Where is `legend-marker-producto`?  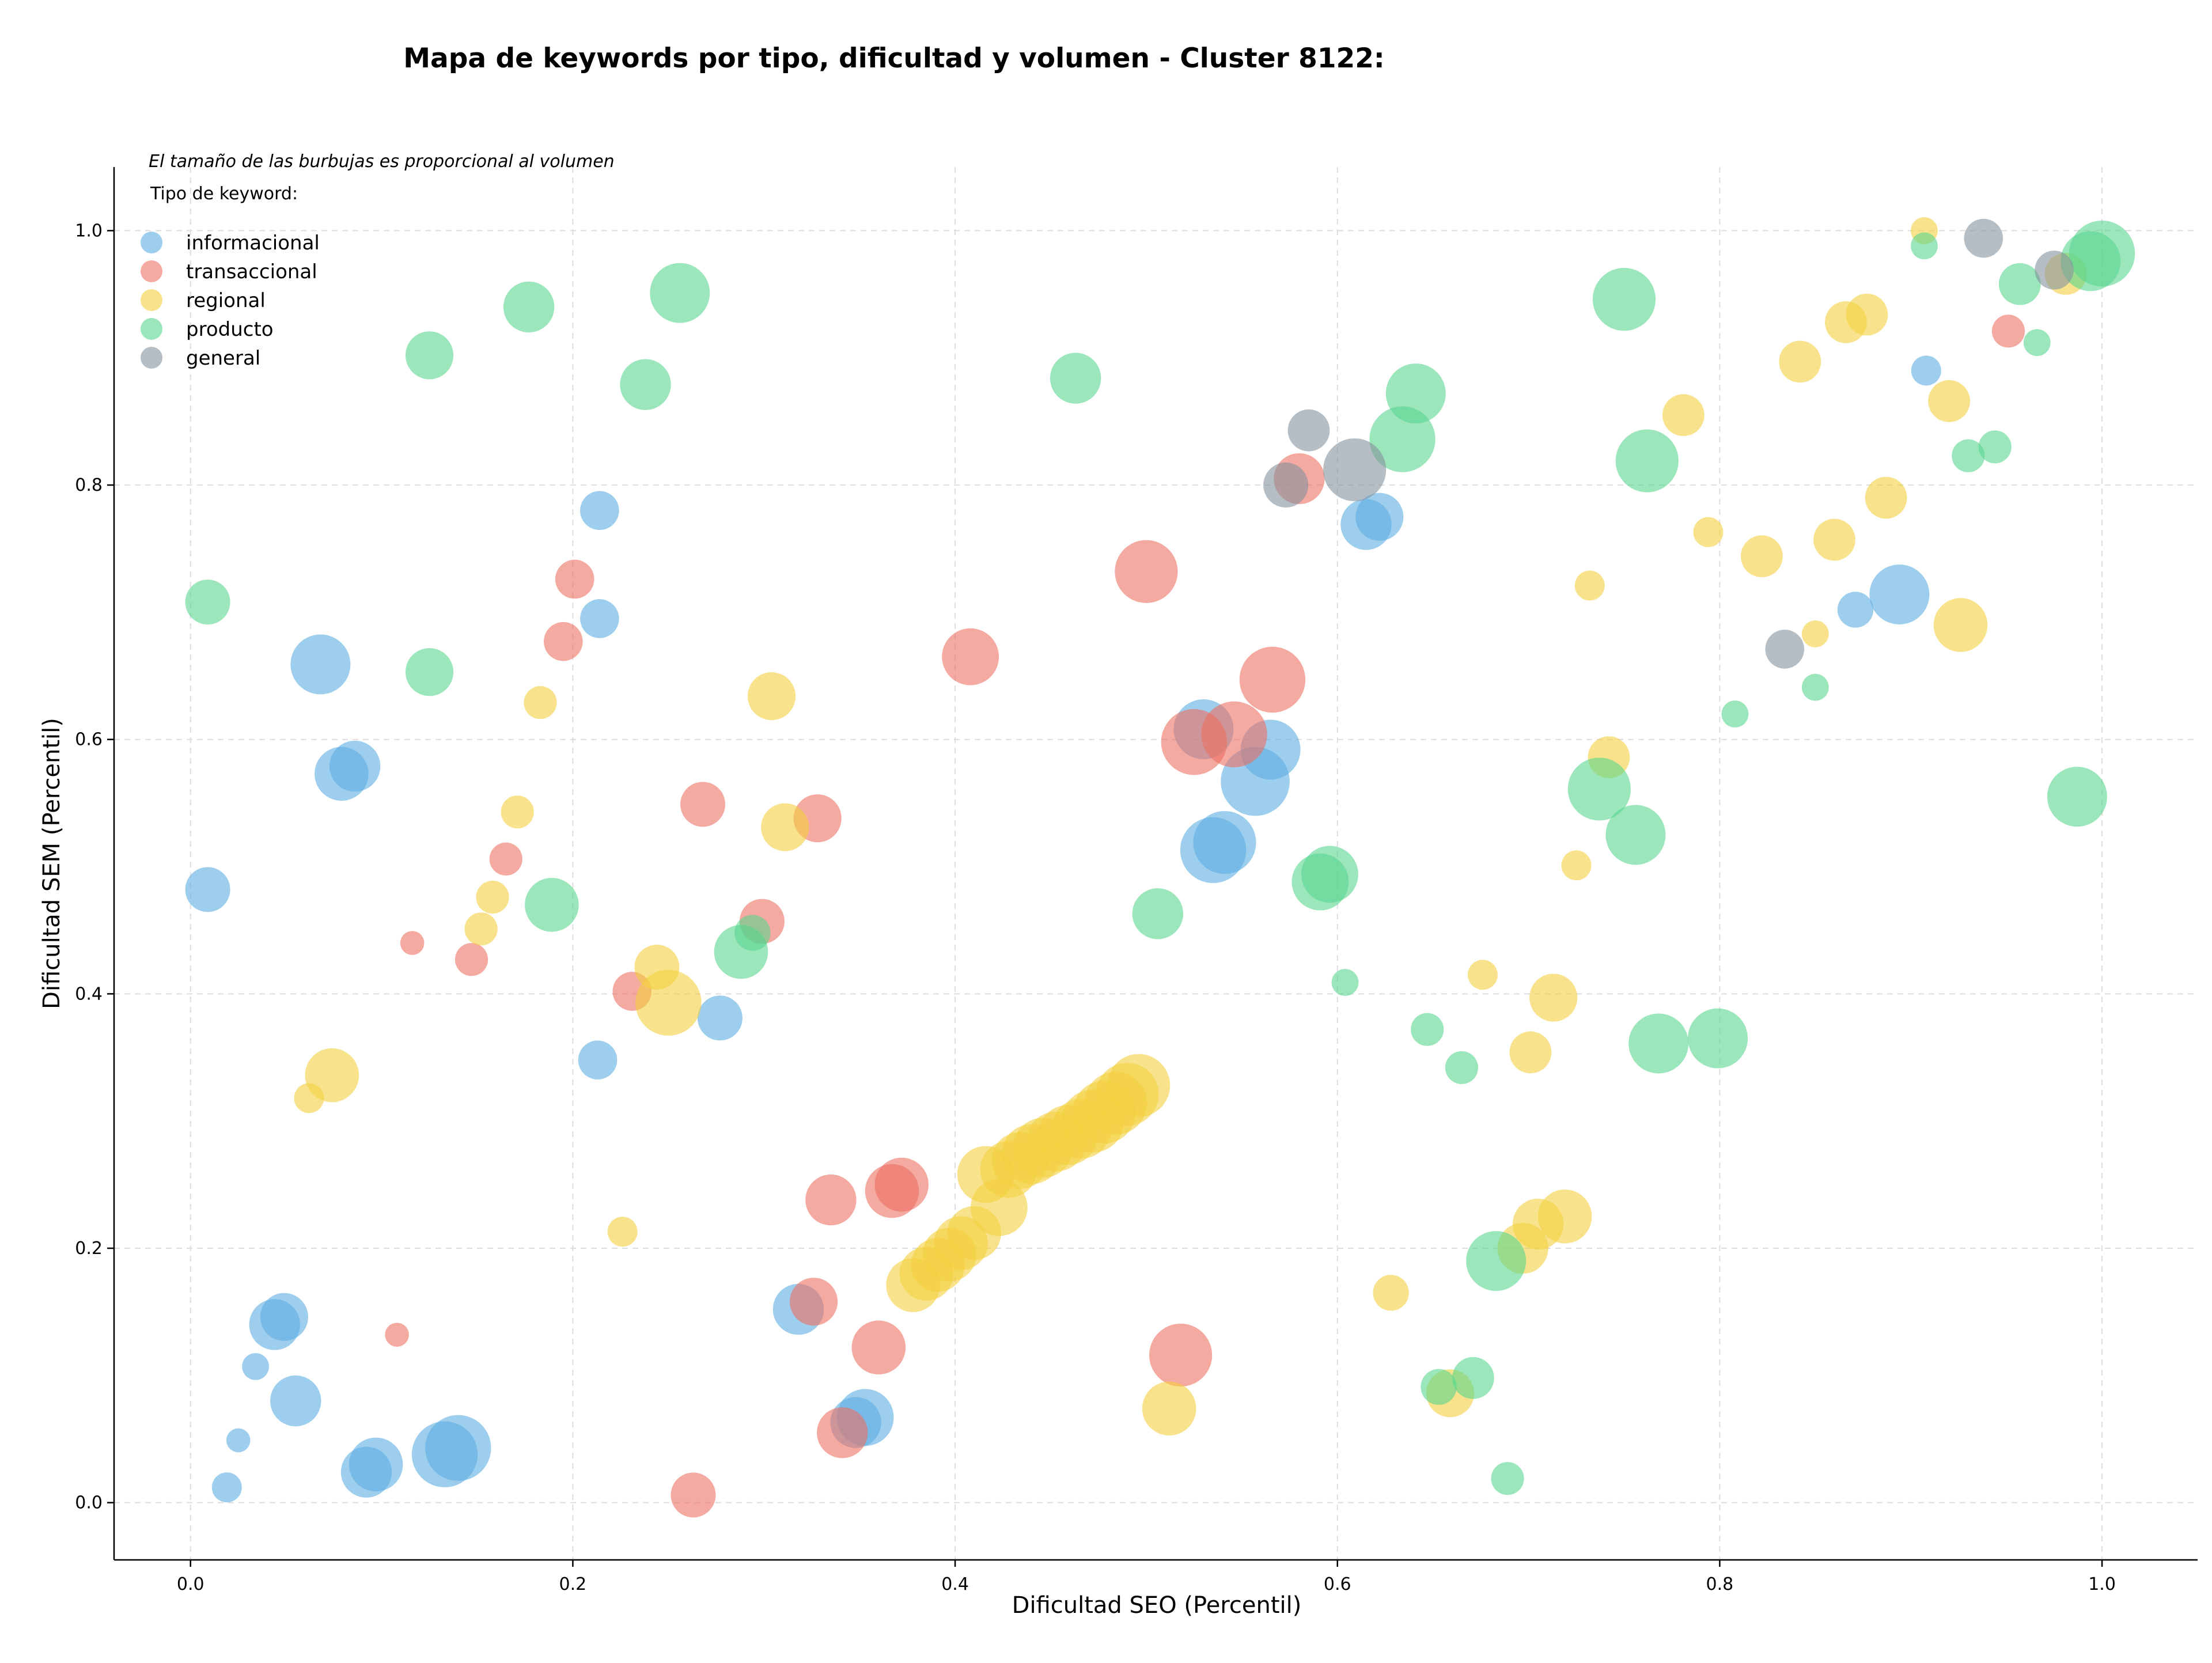
legend-marker-producto is located at coordinates (151, 329).